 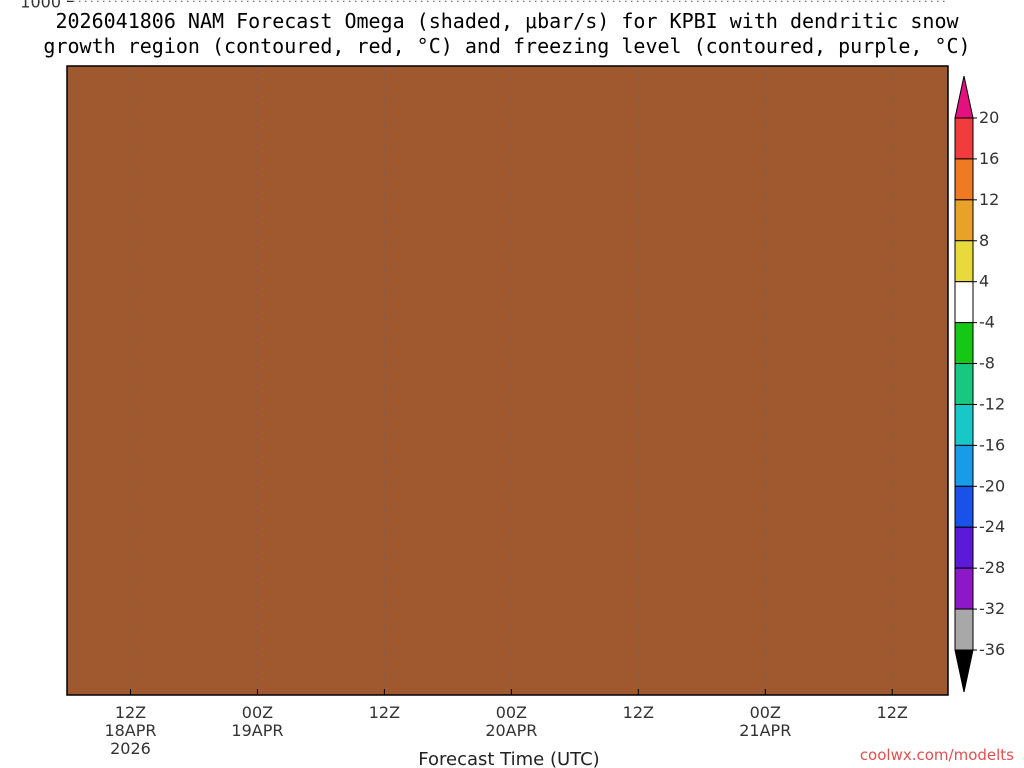 What do you see at coordinates (511, 712) in the screenshot?
I see `x-tick-label-42-0: 00Z` at bounding box center [511, 712].